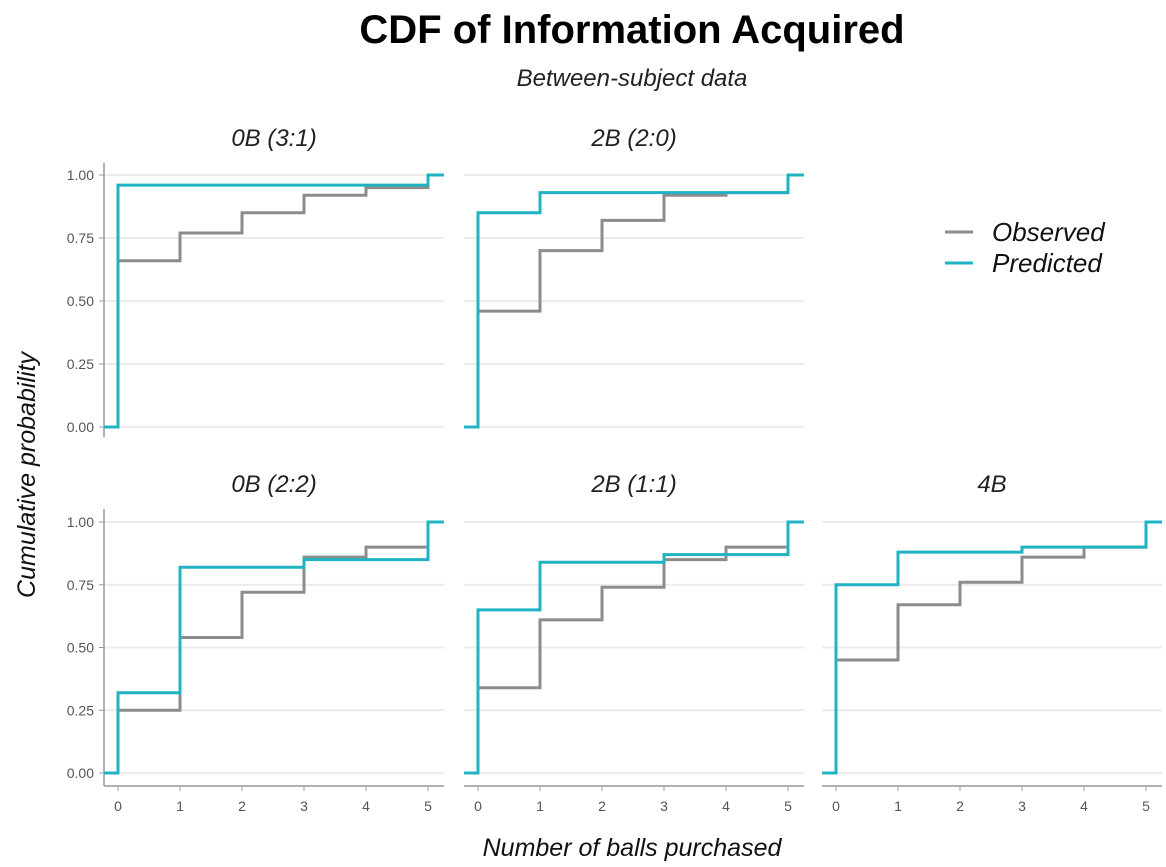  What do you see at coordinates (27, 474) in the screenshot?
I see `y-axis-label: Cumulative probability` at bounding box center [27, 474].